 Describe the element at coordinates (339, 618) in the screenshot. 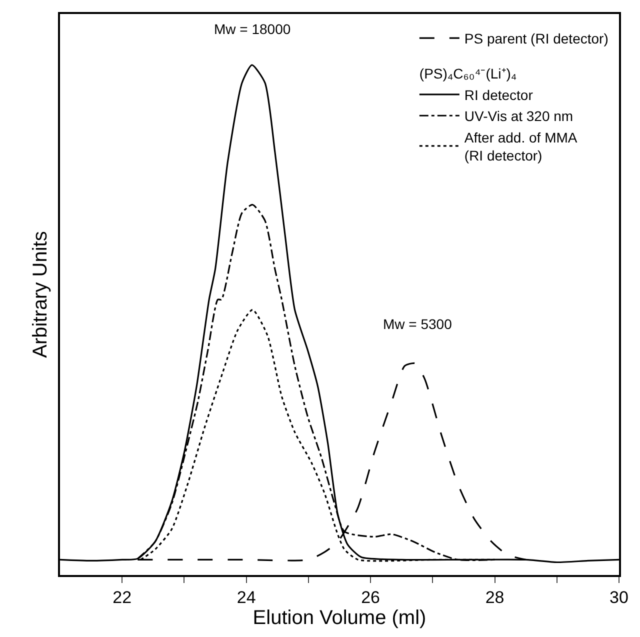

I see `x-axis-title: Elution Volume (ml)` at that location.